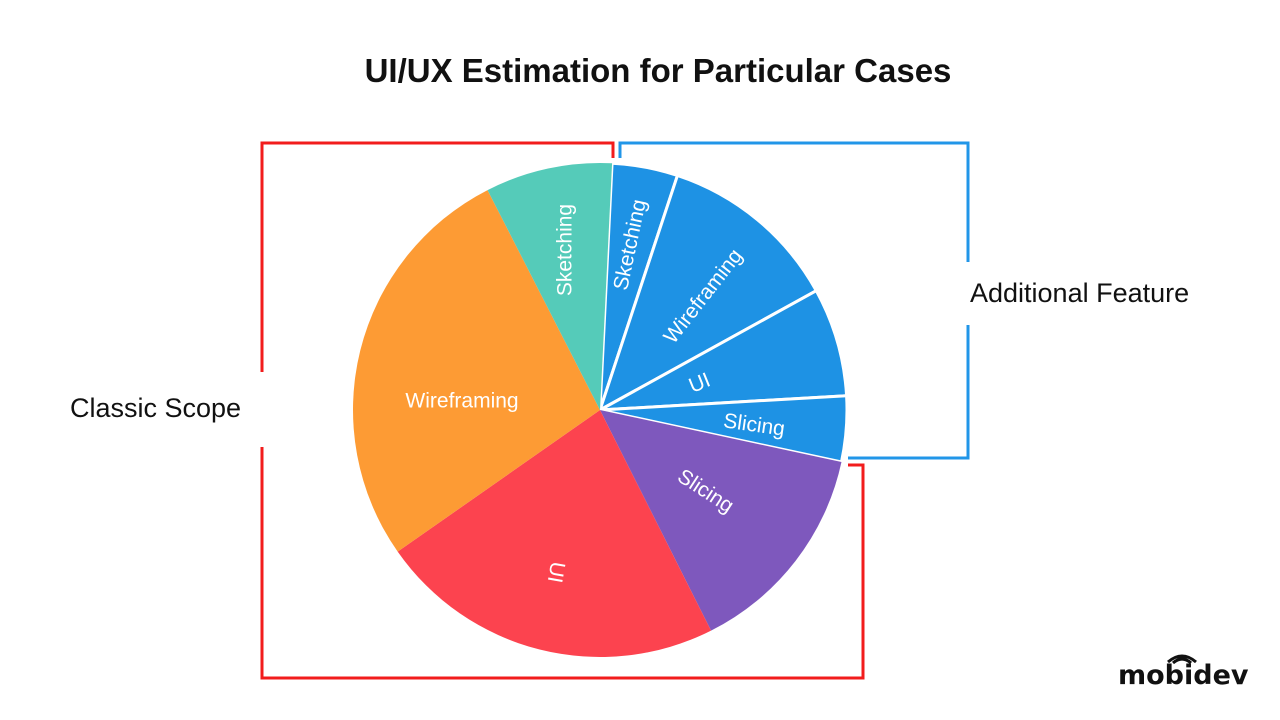 The image size is (1280, 720). I want to click on additional-feature-label: Additional Feature, so click(1080, 293).